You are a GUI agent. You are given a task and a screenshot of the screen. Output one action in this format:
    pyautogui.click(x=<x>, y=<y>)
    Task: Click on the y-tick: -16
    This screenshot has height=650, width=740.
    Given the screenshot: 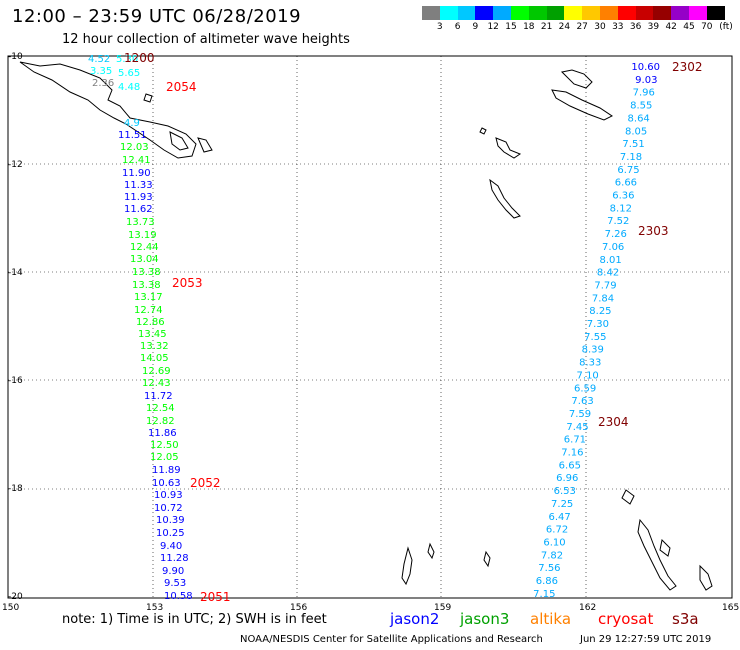 What is the action you would take?
    pyautogui.click(x=15, y=381)
    